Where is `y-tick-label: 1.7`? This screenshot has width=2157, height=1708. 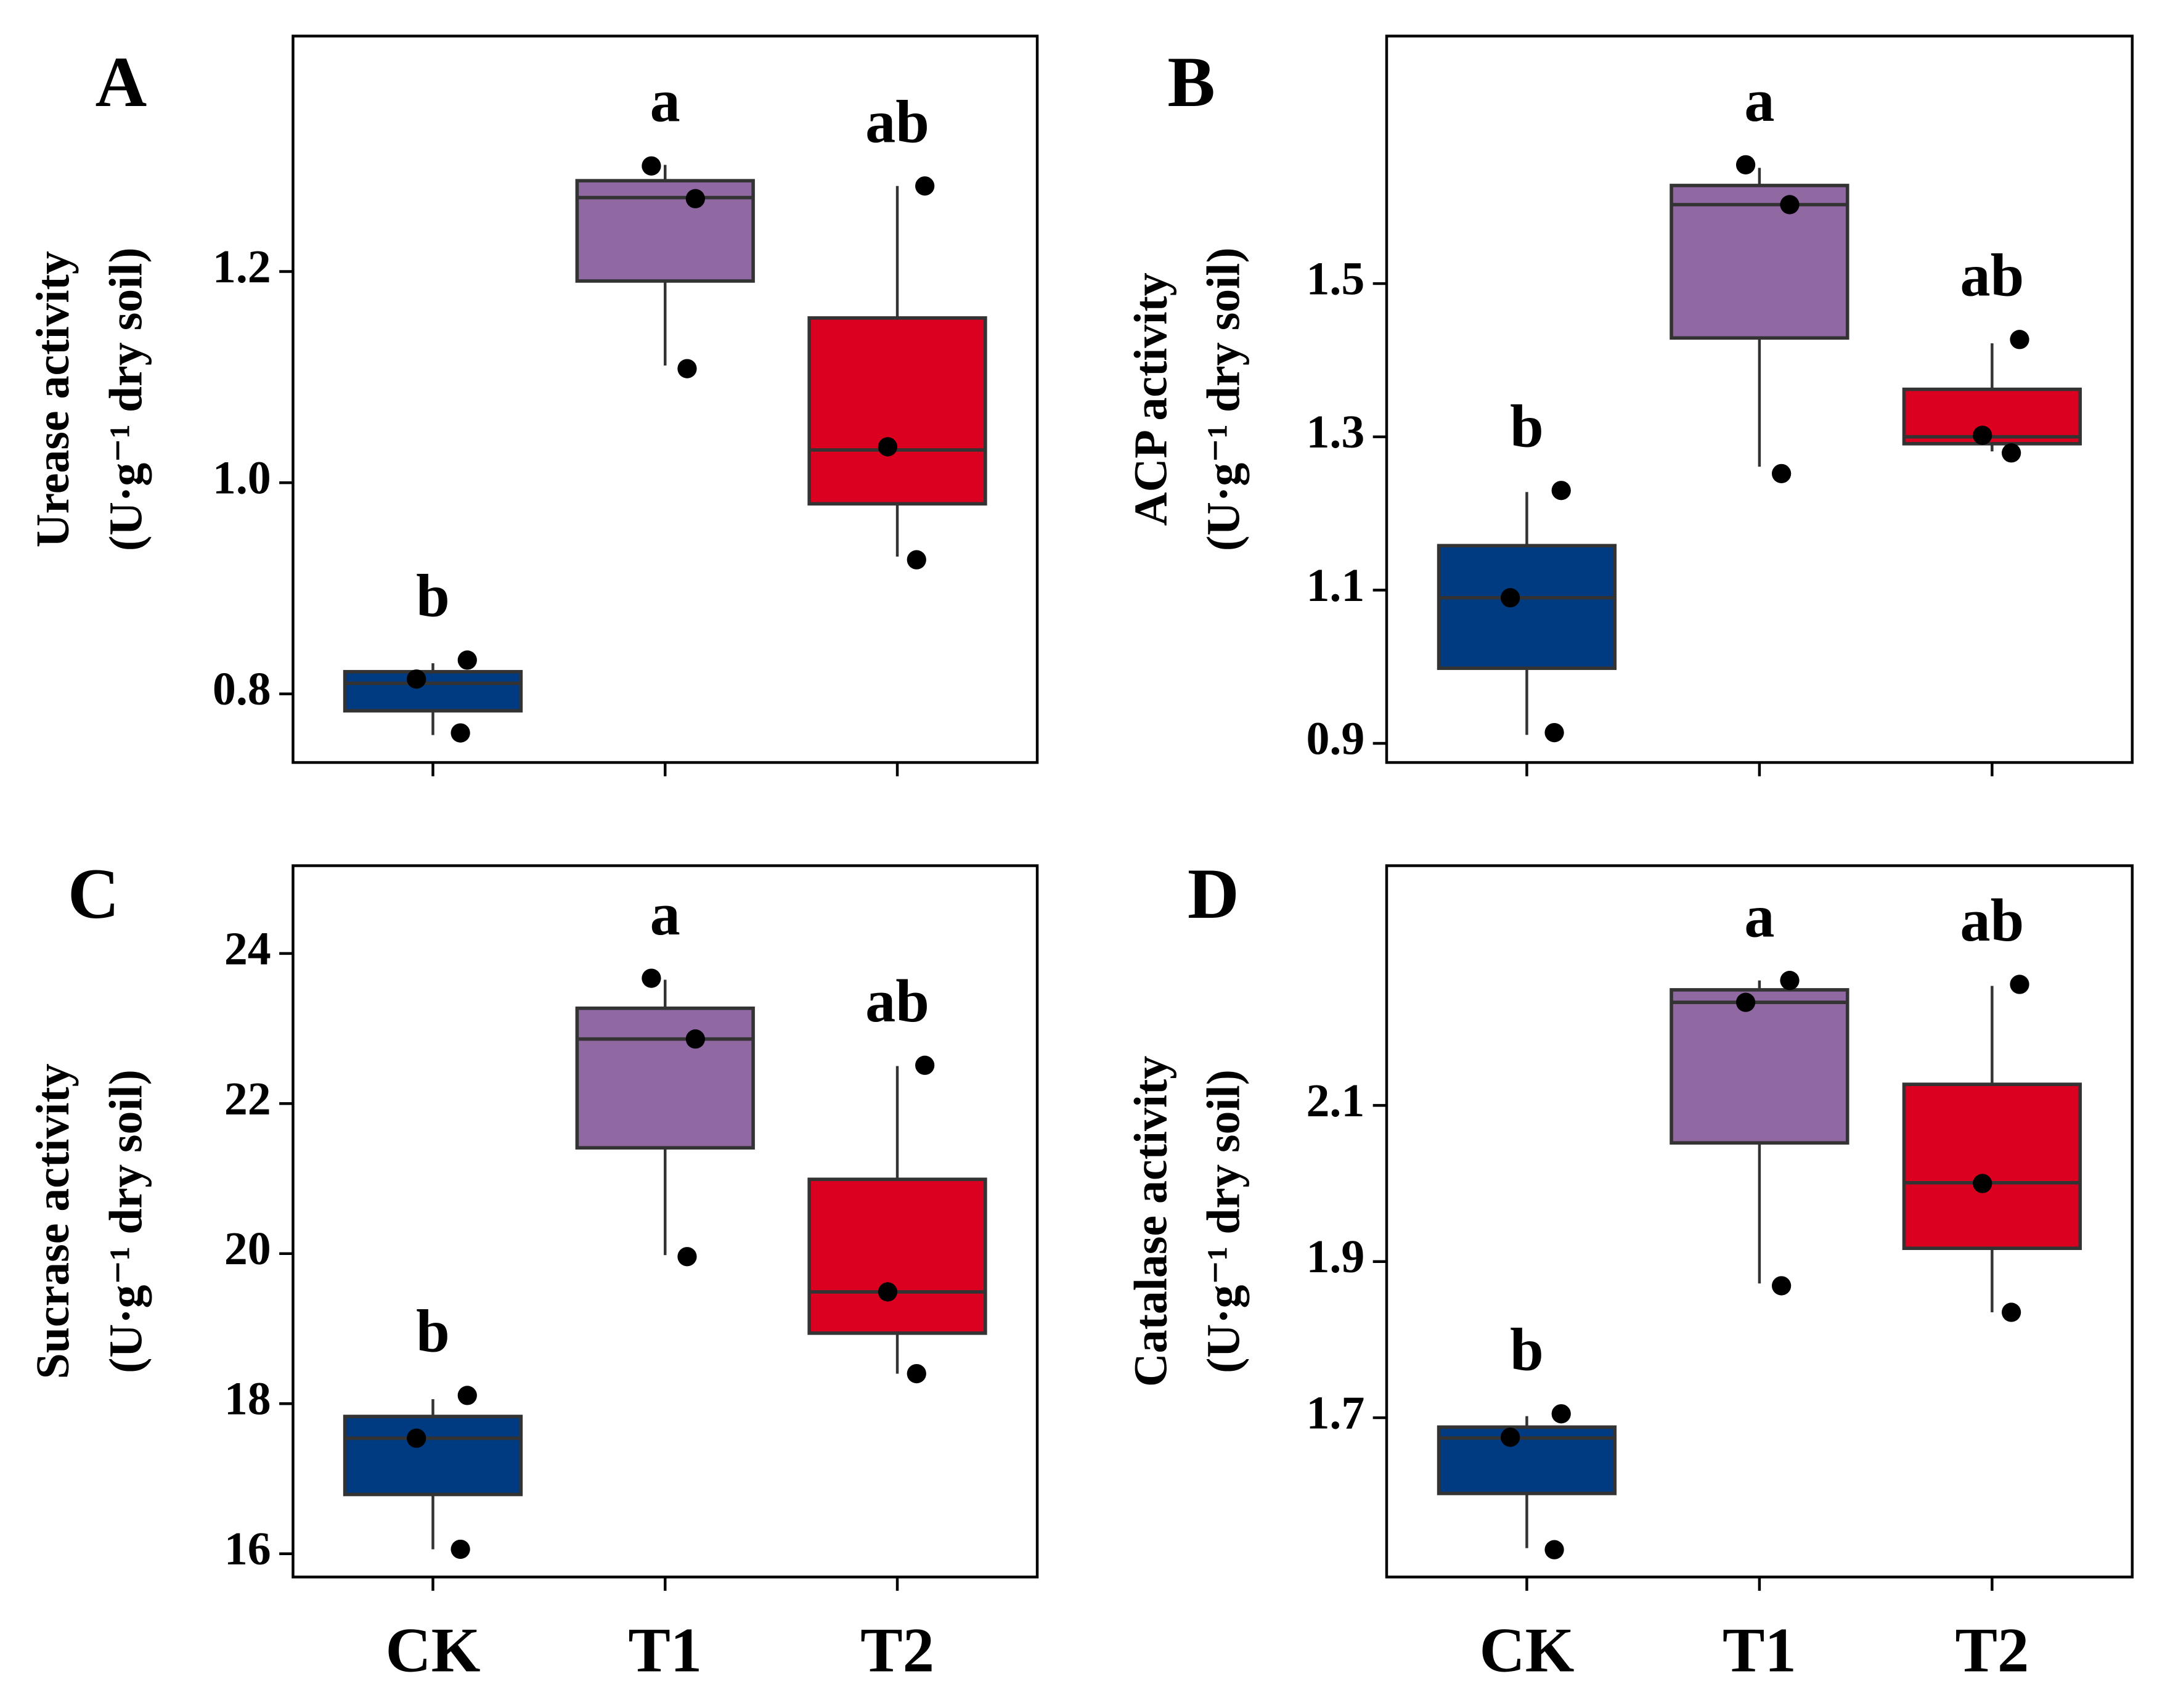 y-tick-label: 1.7 is located at coordinates (1335, 1413).